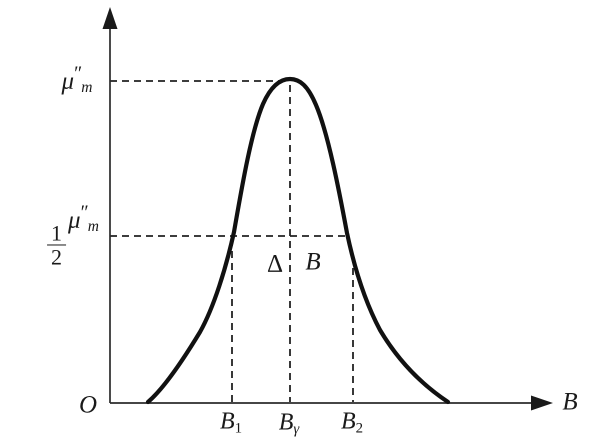  What do you see at coordinates (289, 423) in the screenshot?
I see `tick-label-bgamma: Bγ` at bounding box center [289, 423].